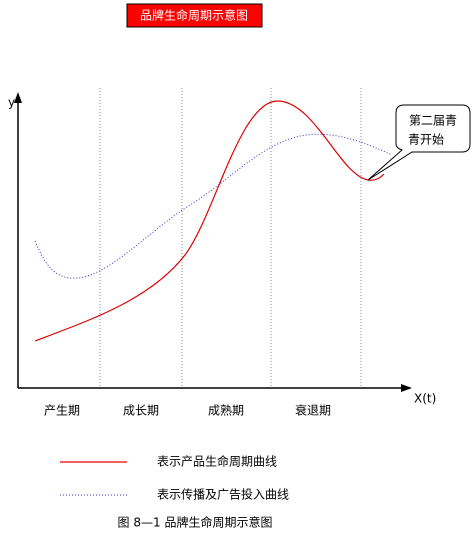  What do you see at coordinates (217, 461) in the screenshot?
I see `legend-text: 表示产品生命周期曲线` at bounding box center [217, 461].